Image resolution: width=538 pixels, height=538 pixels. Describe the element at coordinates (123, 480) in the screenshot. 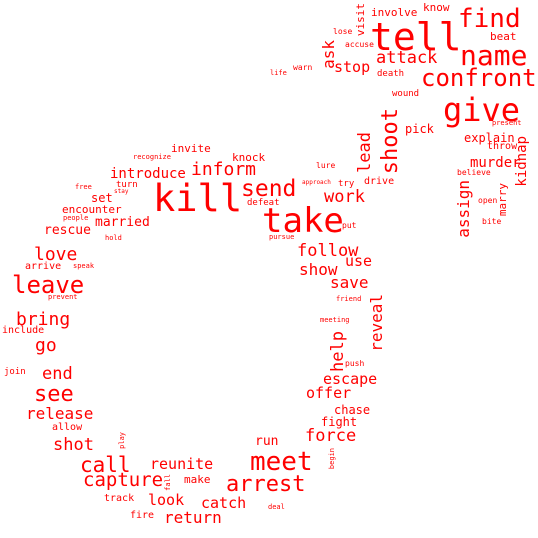

I see `word-capture: capture` at that location.